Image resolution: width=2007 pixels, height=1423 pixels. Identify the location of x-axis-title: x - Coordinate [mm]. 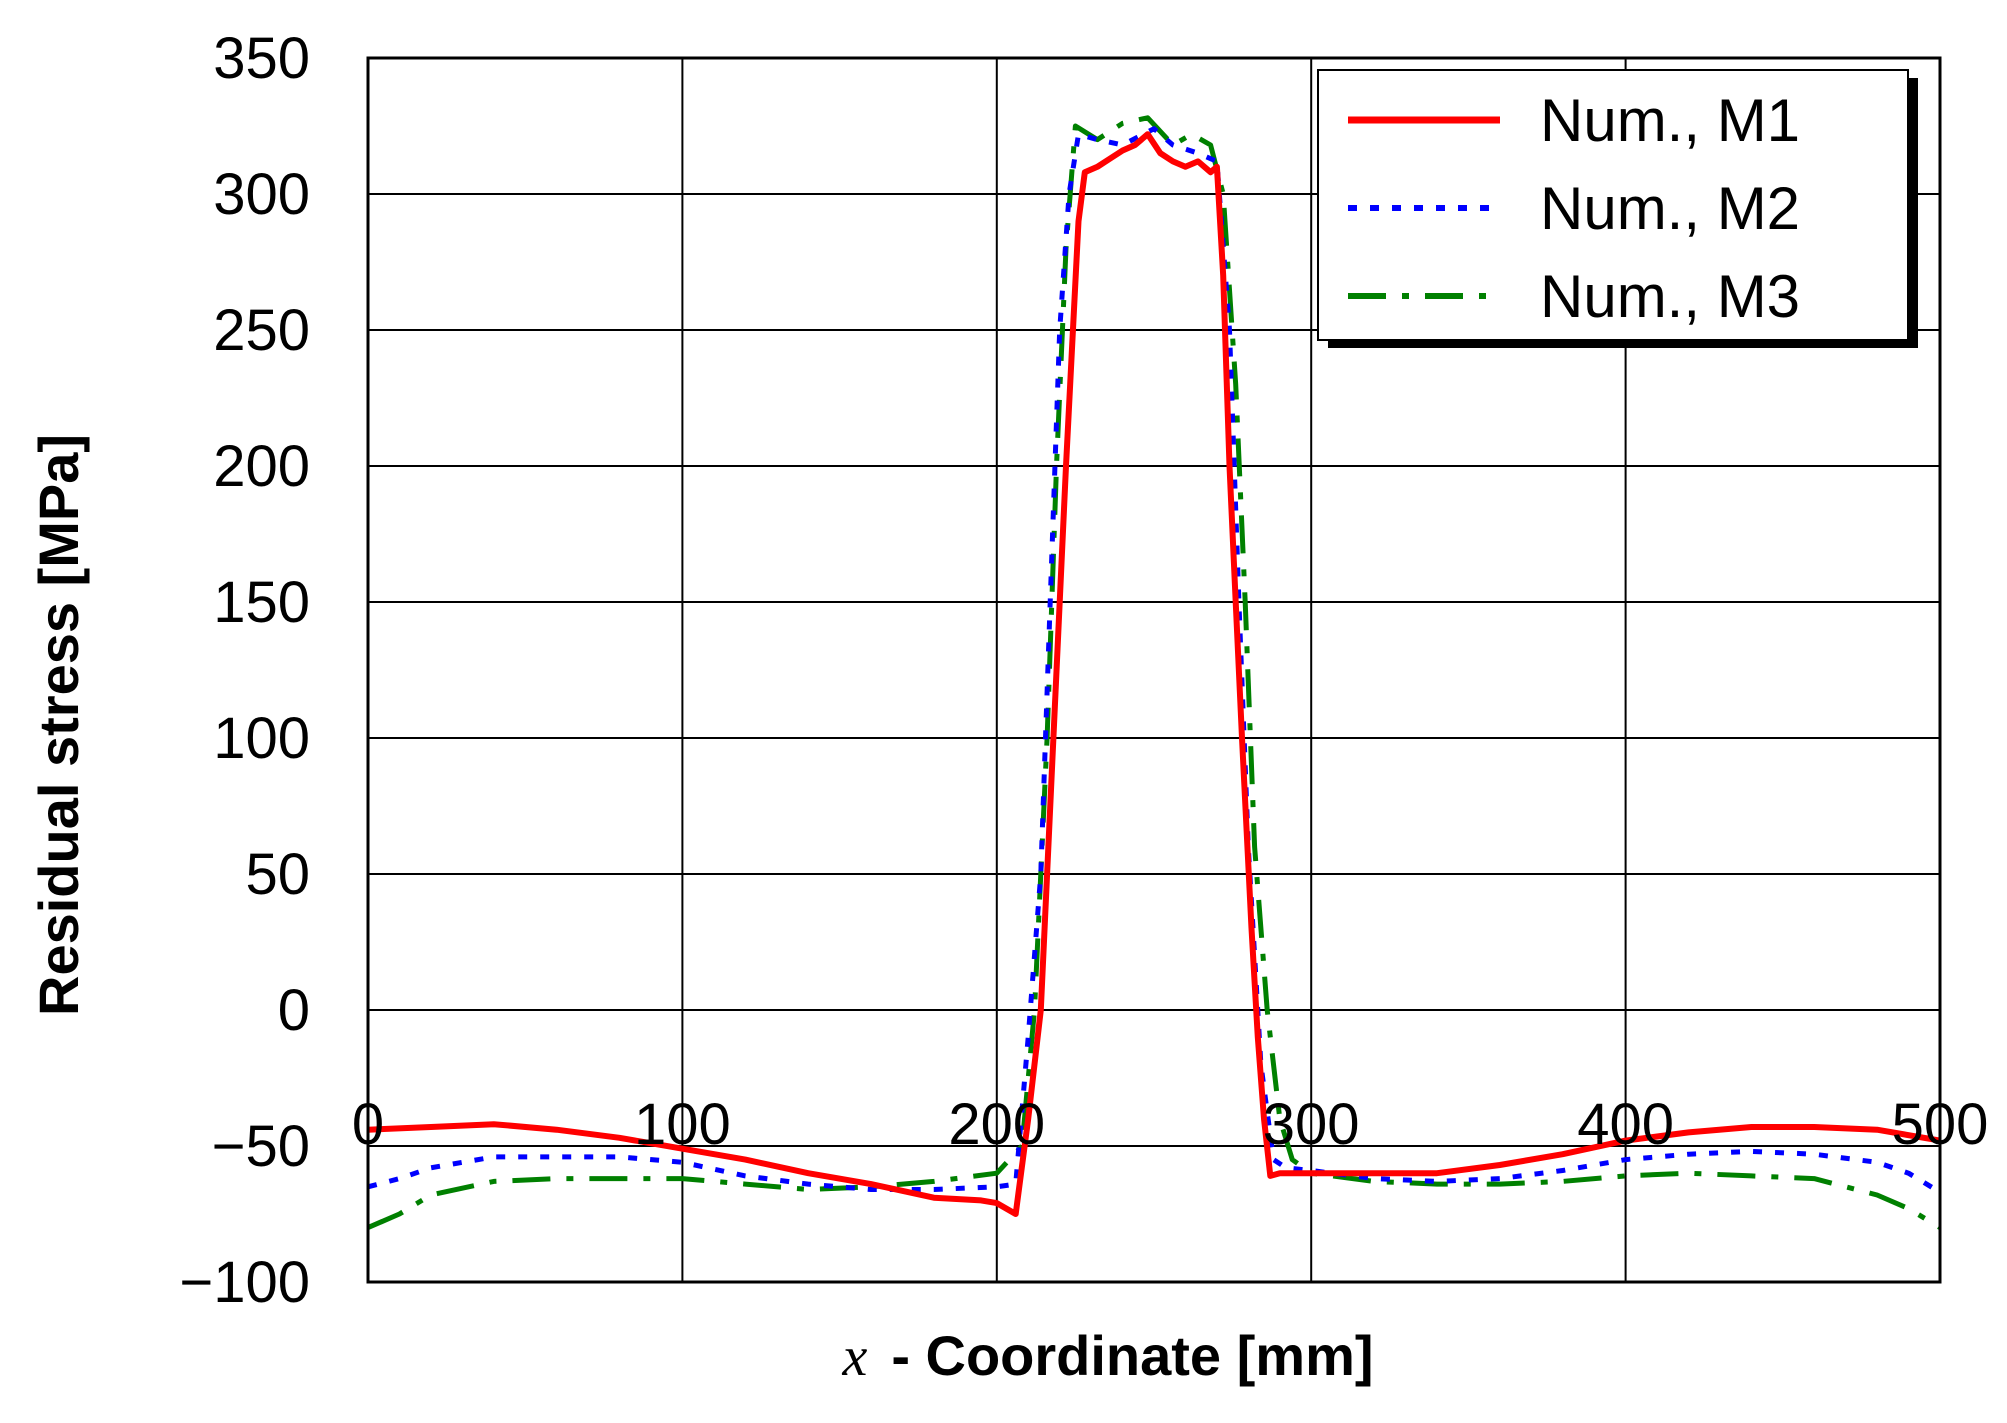
(1107, 1356).